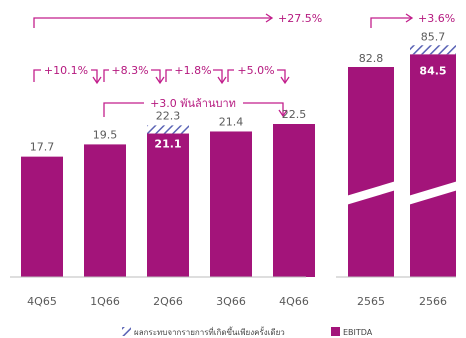 The height and width of the screenshot is (338, 466). What do you see at coordinates (192, 70) in the screenshot?
I see `qoq-label-3: +1.8%` at bounding box center [192, 70].